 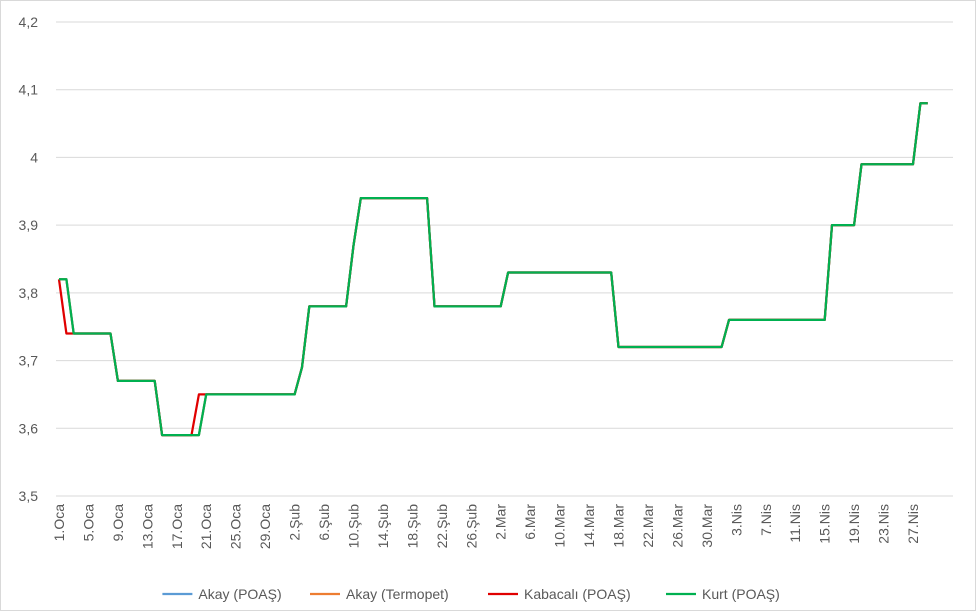 What do you see at coordinates (707, 526) in the screenshot?
I see `x-tick-label: 30.Mar` at bounding box center [707, 526].